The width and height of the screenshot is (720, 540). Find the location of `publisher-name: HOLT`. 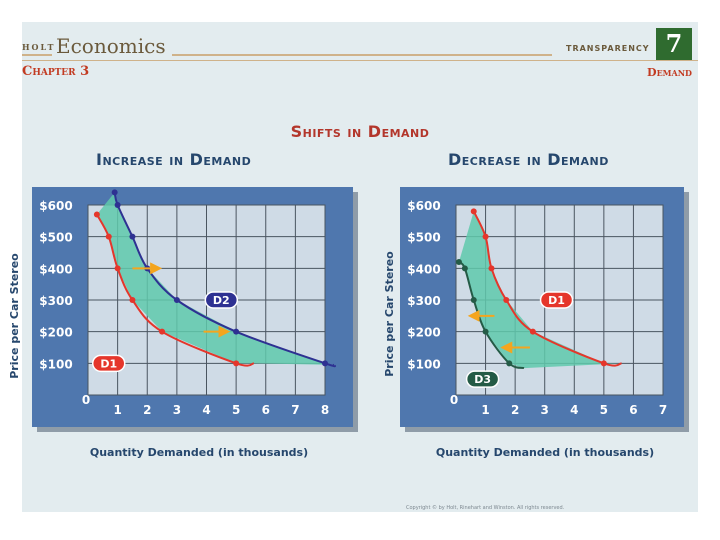

publisher-name: HOLT is located at coordinates (39, 47).